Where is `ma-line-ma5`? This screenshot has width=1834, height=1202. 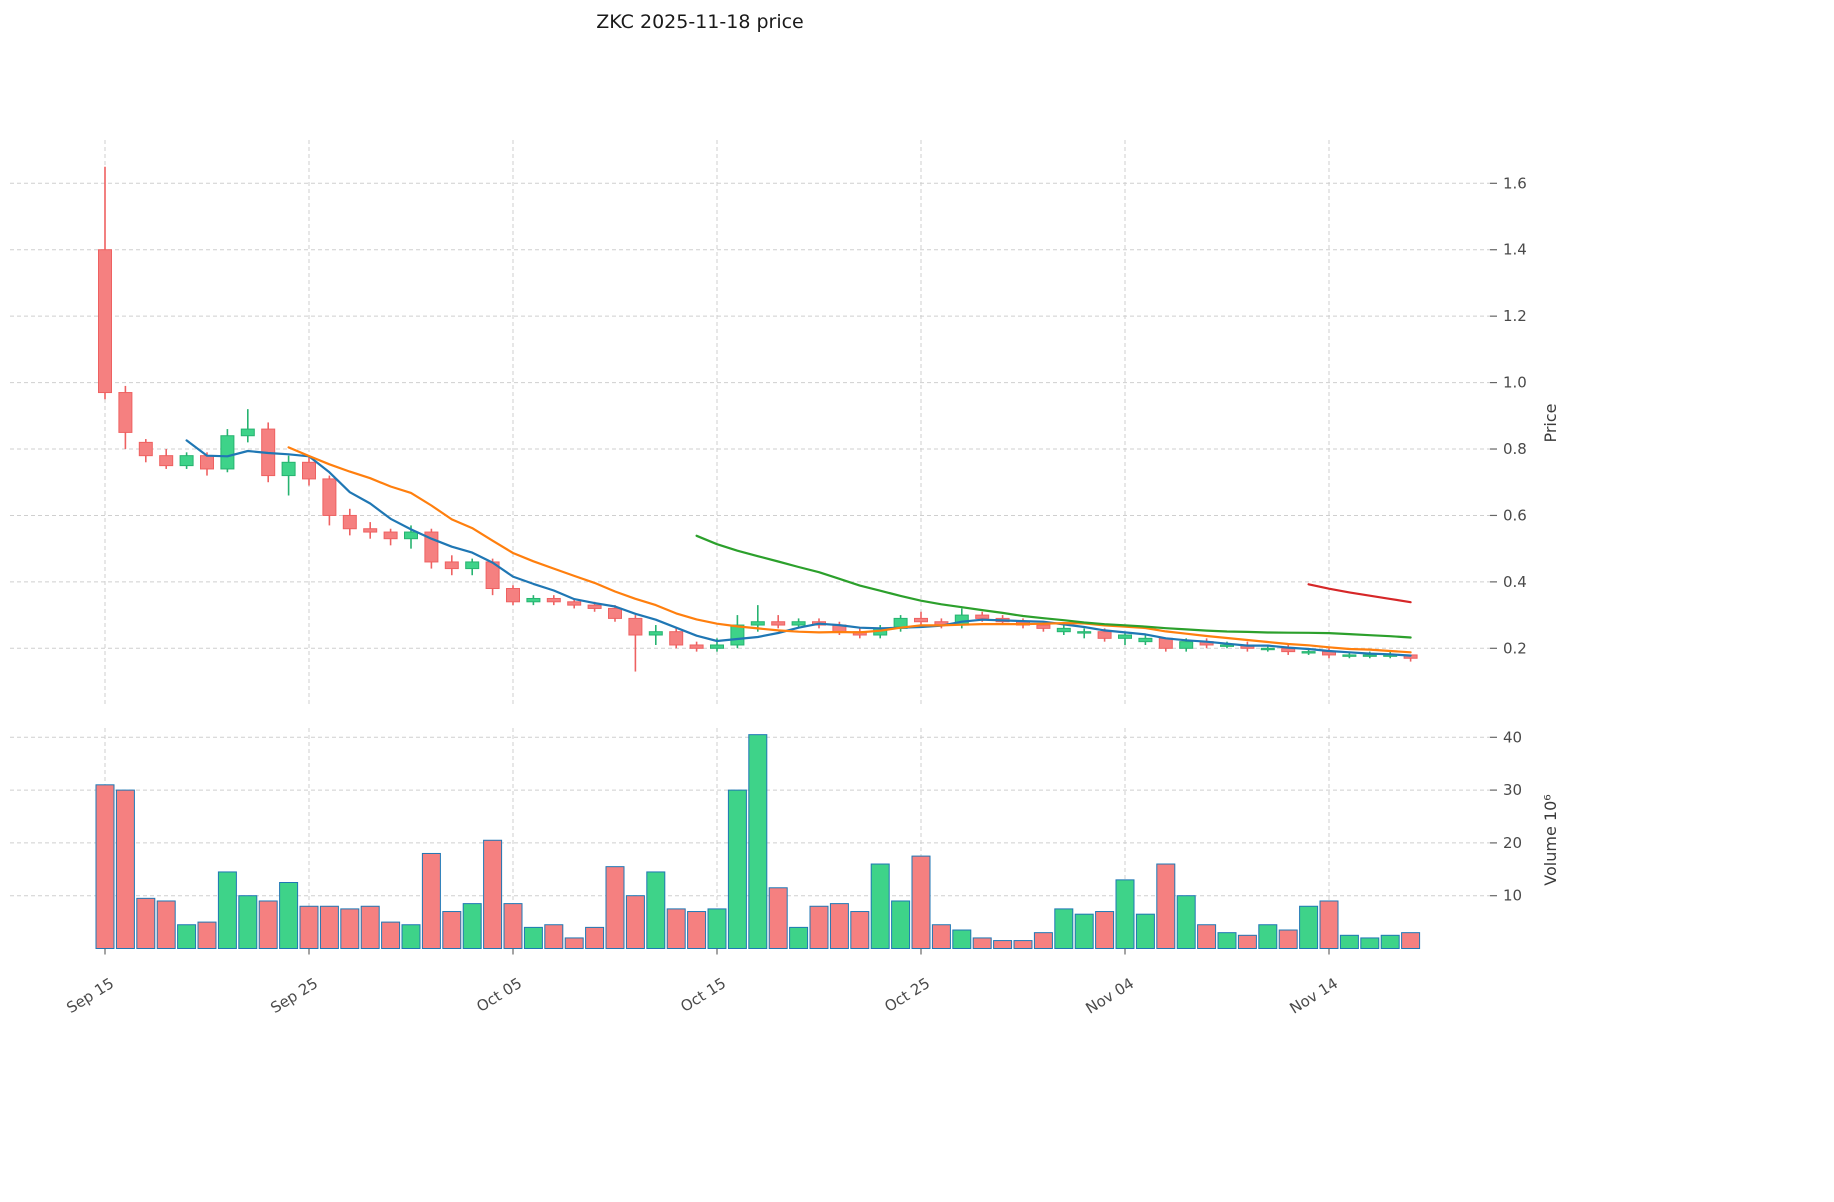 ma-line-ma5 is located at coordinates (798, 548).